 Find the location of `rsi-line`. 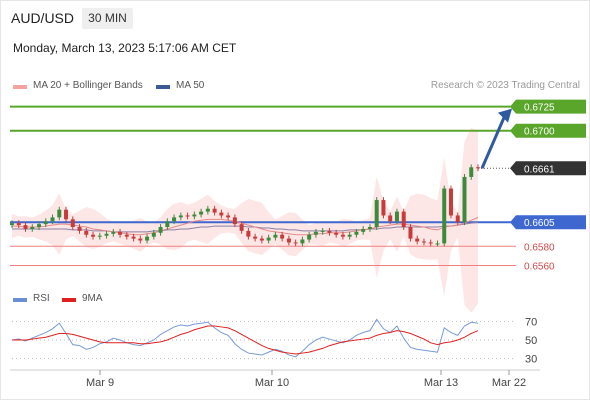

rsi-line is located at coordinates (245, 338).